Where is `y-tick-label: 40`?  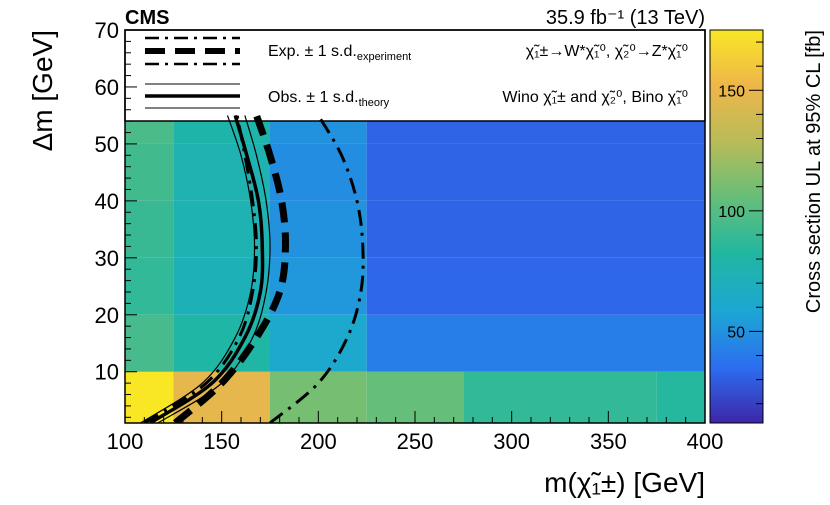 y-tick-label: 40 is located at coordinates (107, 201).